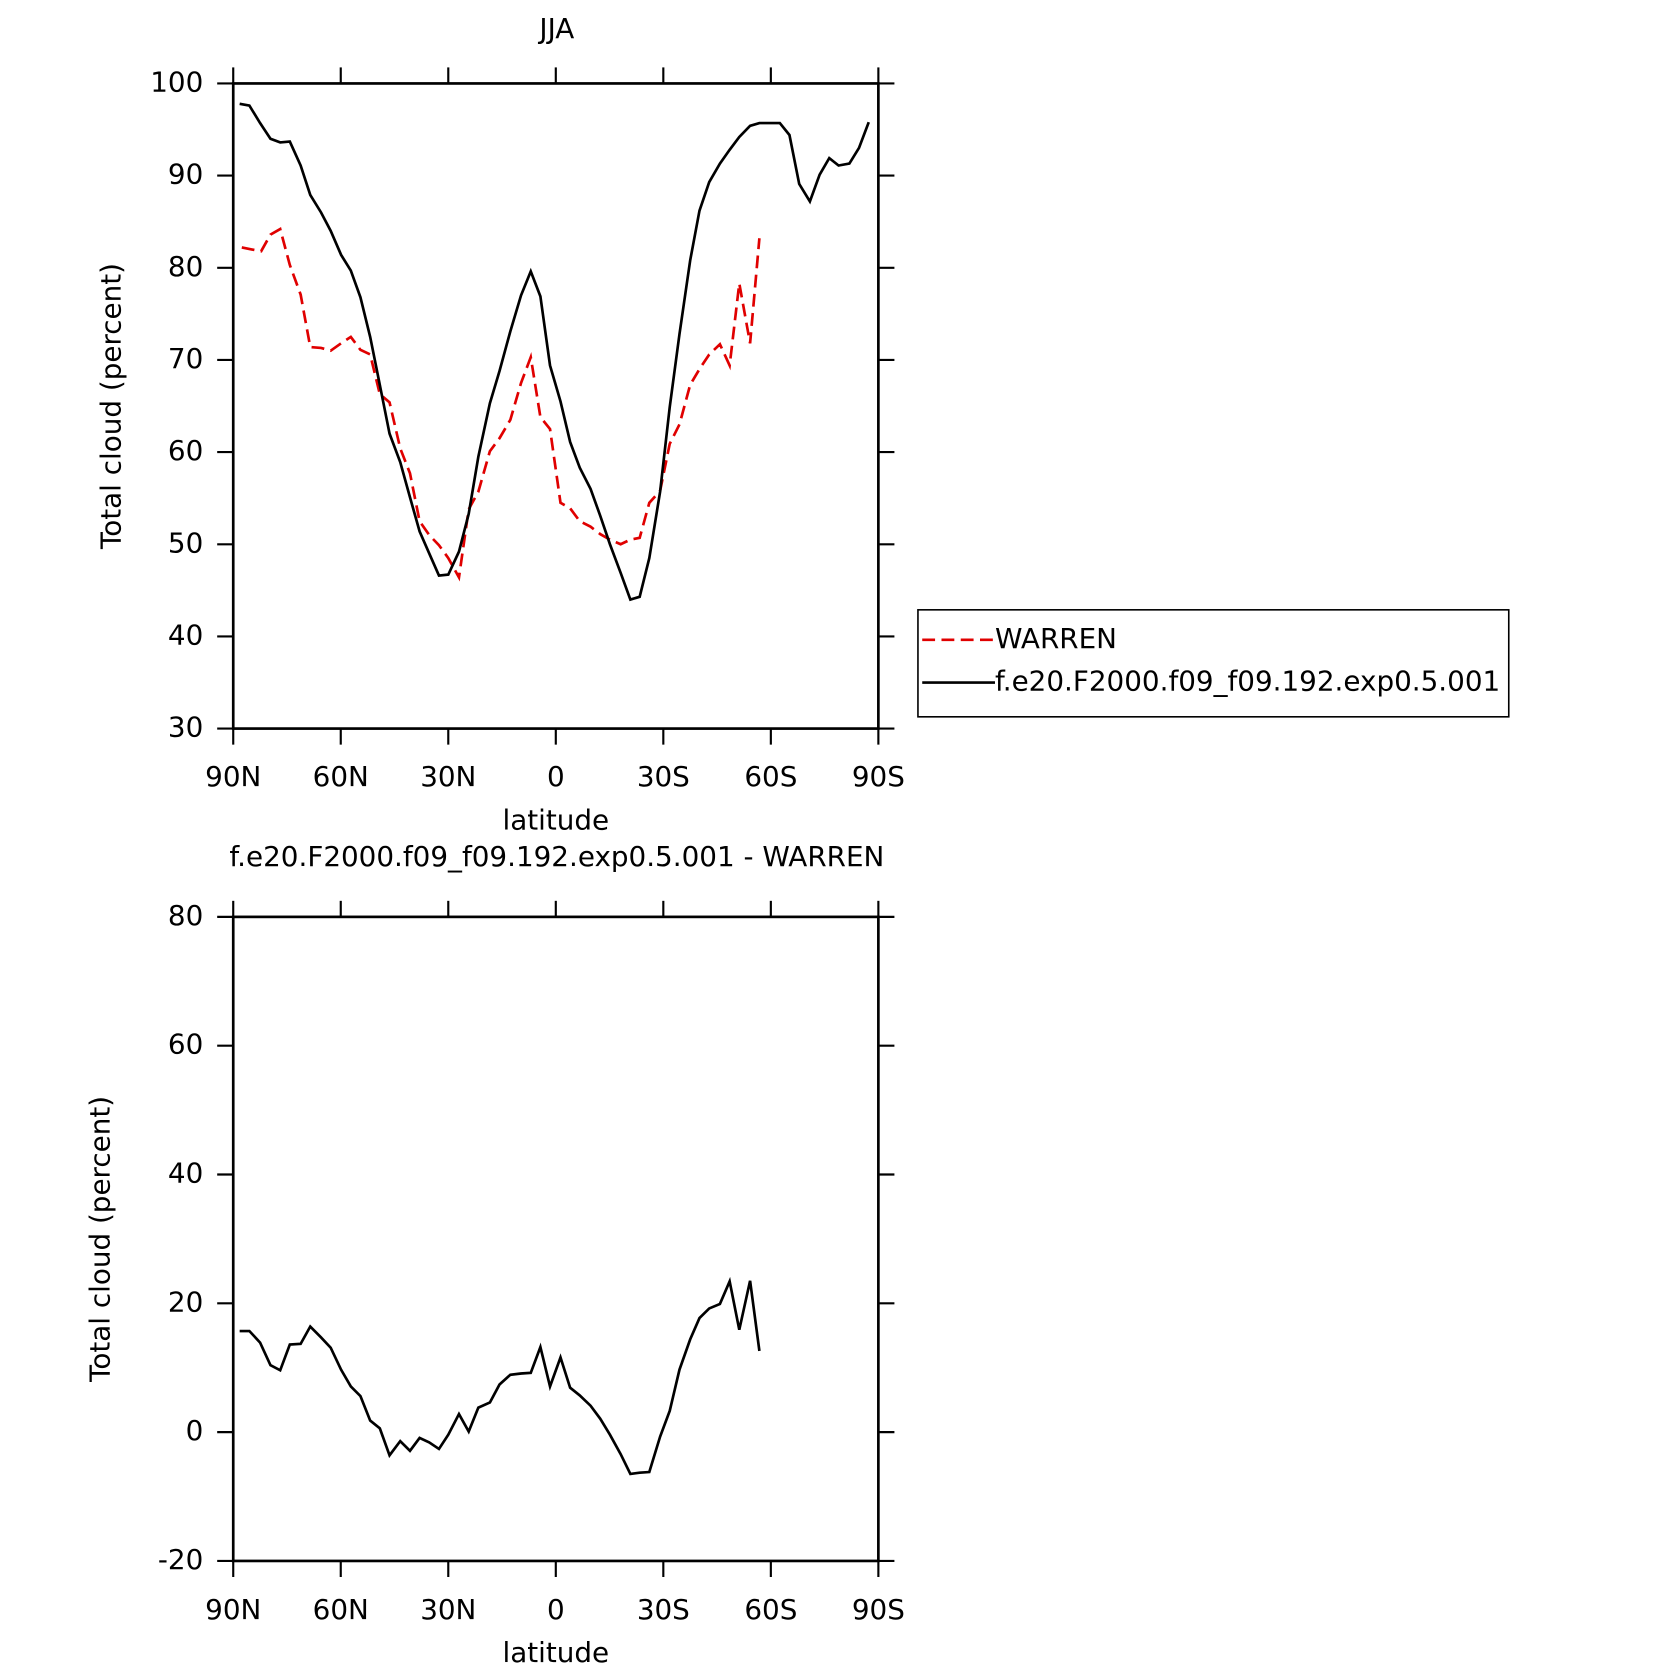  Describe the element at coordinates (185, 542) in the screenshot. I see `y-tick-label: 50` at that location.